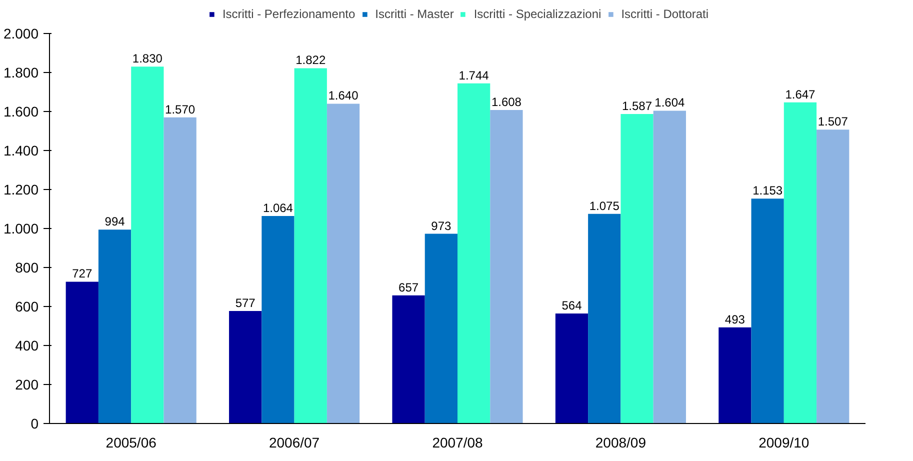 The width and height of the screenshot is (913, 461). What do you see at coordinates (506, 101) in the screenshot?
I see `data-label: 1.608` at bounding box center [506, 101].